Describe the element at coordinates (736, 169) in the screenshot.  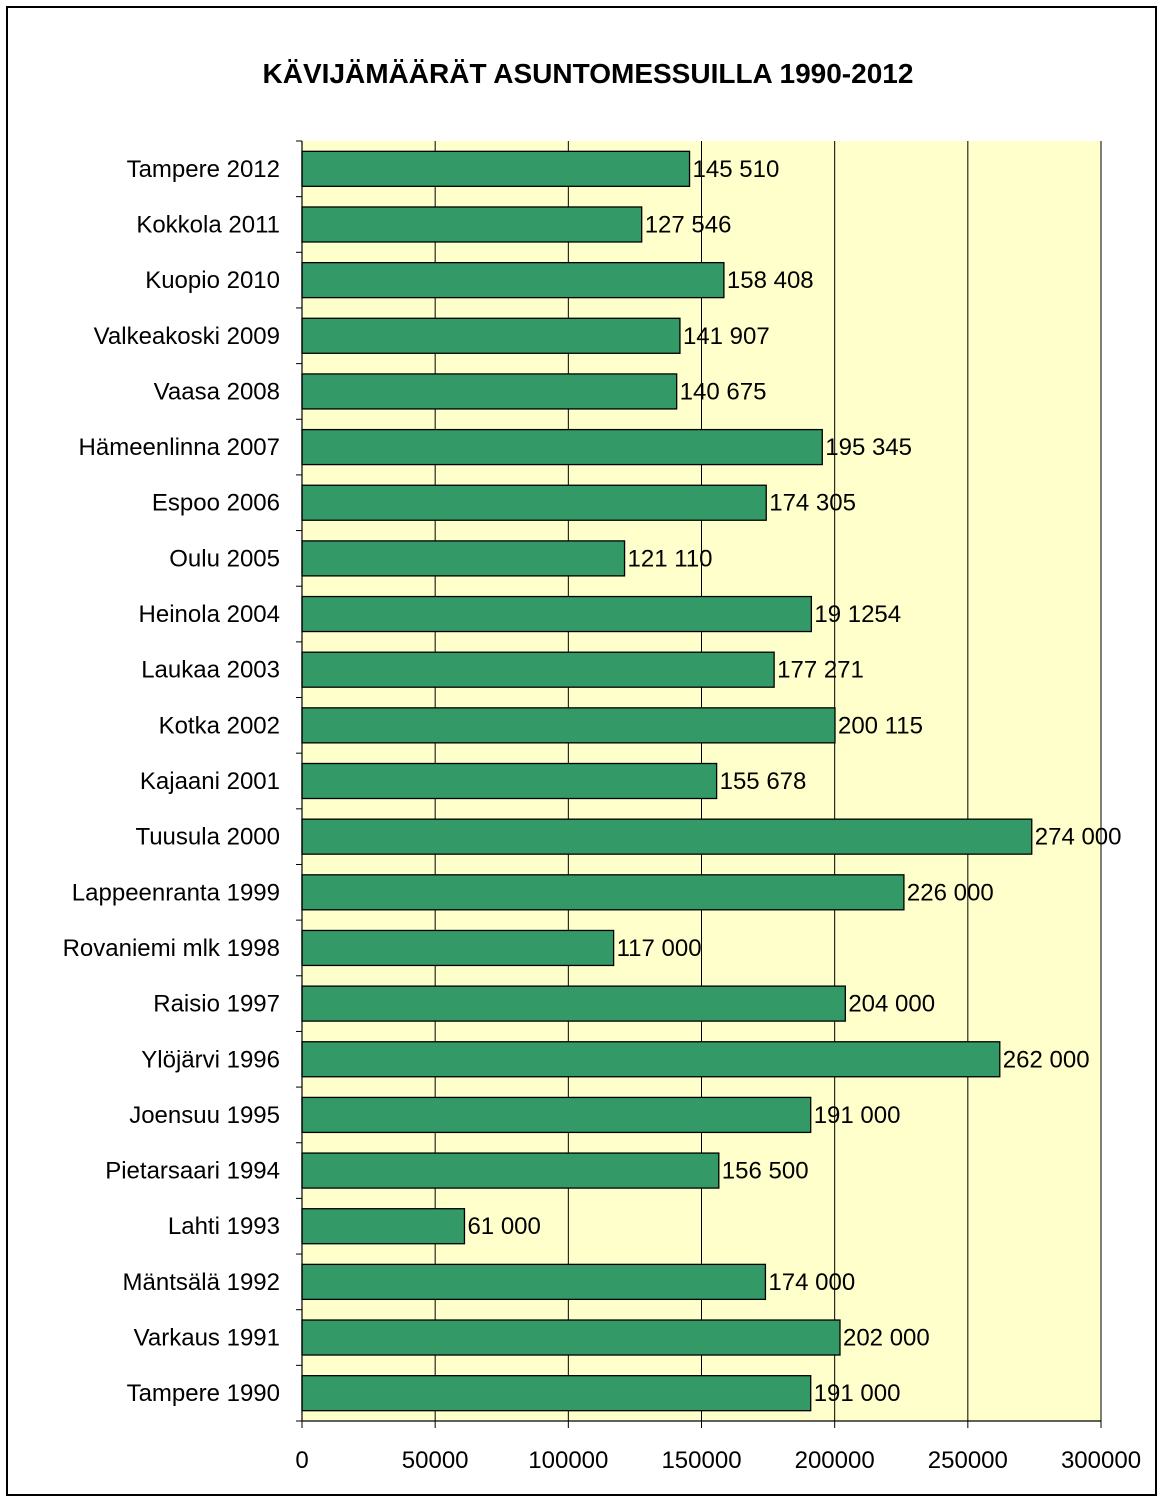
I see `data-label: 145 510` at that location.